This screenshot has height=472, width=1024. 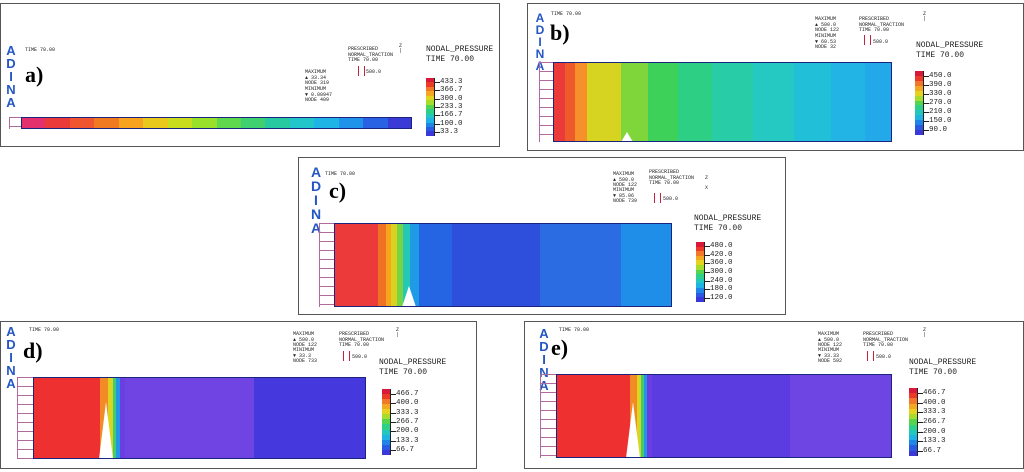 I want to click on min-info: MINIMUM ▼ 33.3 NODE 733, so click(x=305, y=356).